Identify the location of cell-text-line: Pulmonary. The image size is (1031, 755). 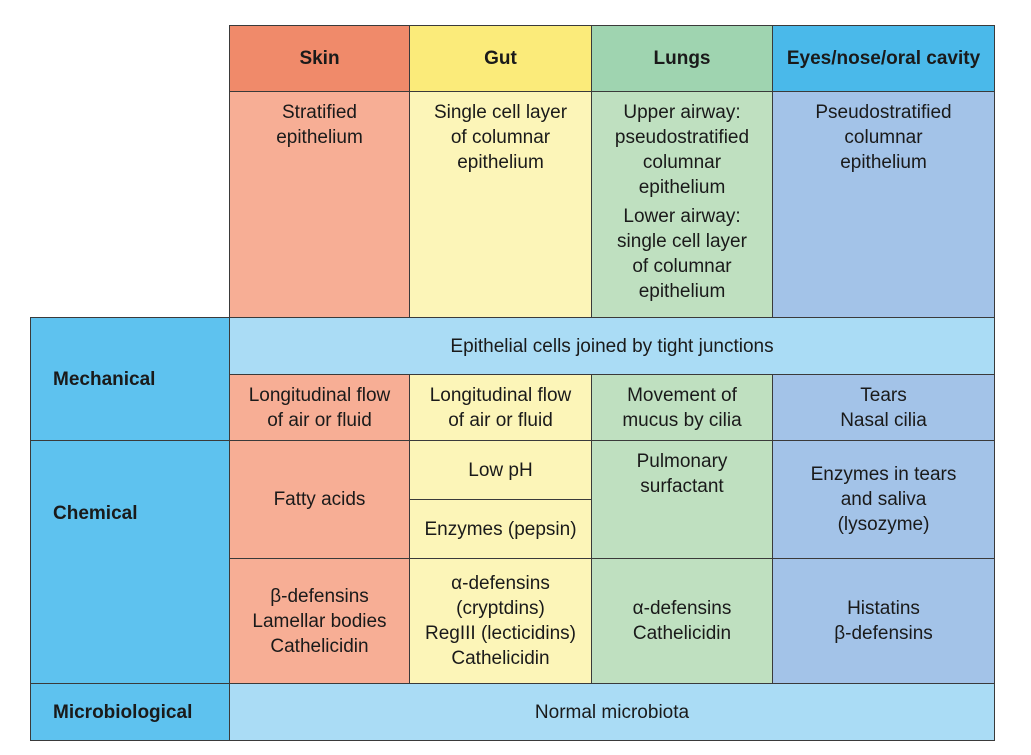
(682, 461).